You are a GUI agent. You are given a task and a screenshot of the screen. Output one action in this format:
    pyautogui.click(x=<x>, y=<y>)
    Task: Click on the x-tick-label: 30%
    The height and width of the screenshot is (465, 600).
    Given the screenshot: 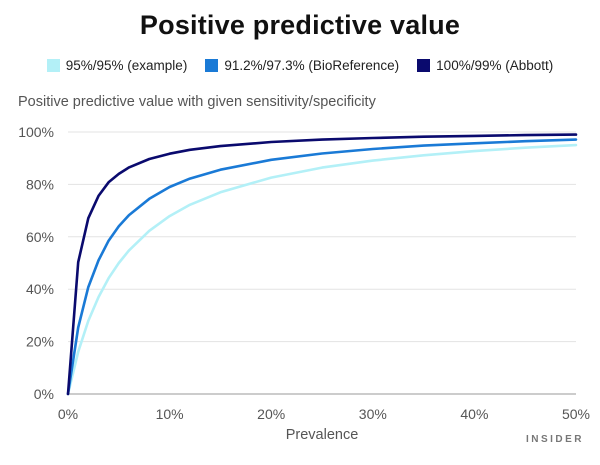 What is the action you would take?
    pyautogui.click(x=373, y=414)
    